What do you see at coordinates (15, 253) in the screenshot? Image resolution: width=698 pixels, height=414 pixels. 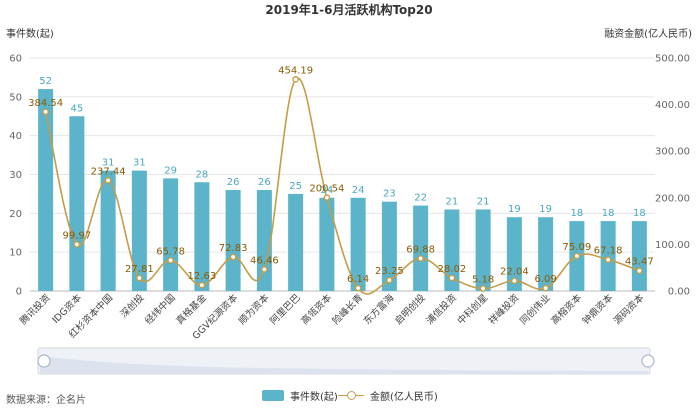 I see `y-tick-left: 10` at bounding box center [15, 253].